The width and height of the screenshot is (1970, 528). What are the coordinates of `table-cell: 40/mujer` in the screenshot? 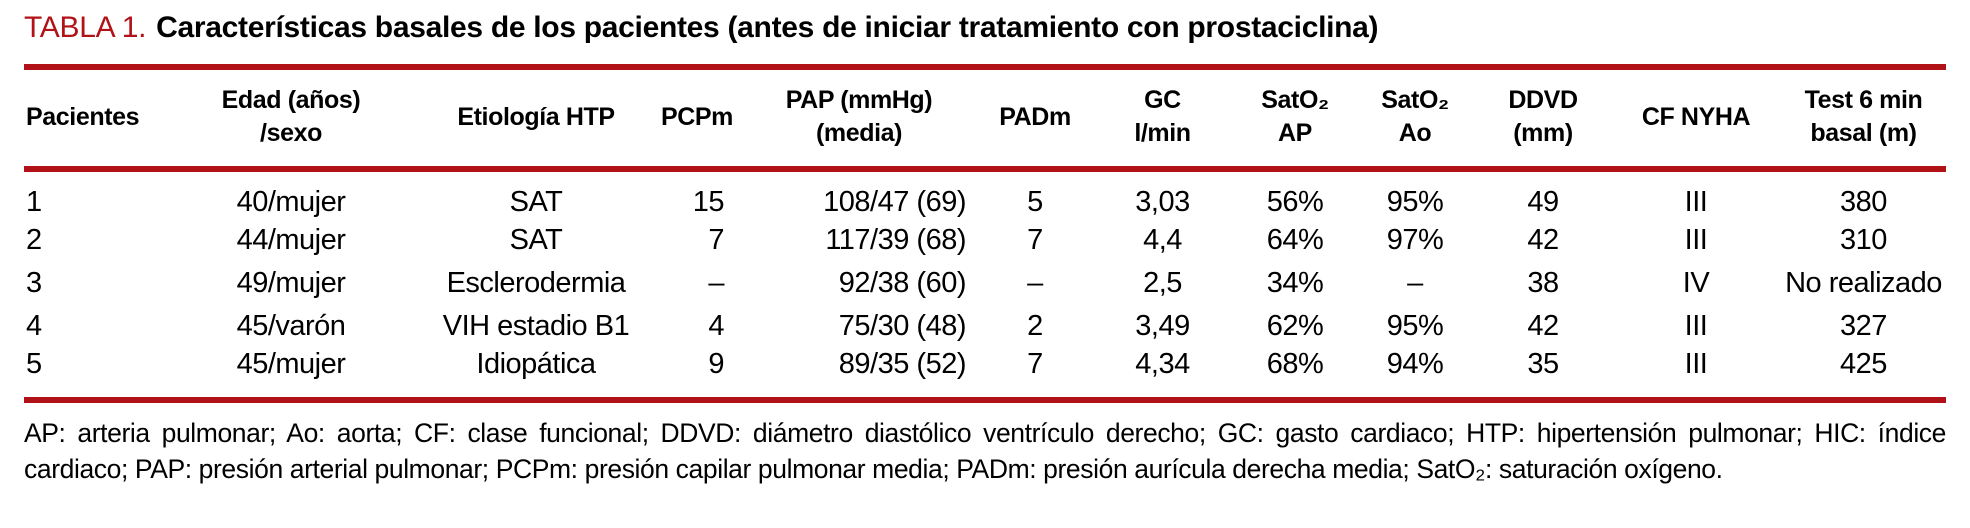 It's located at (291, 202).